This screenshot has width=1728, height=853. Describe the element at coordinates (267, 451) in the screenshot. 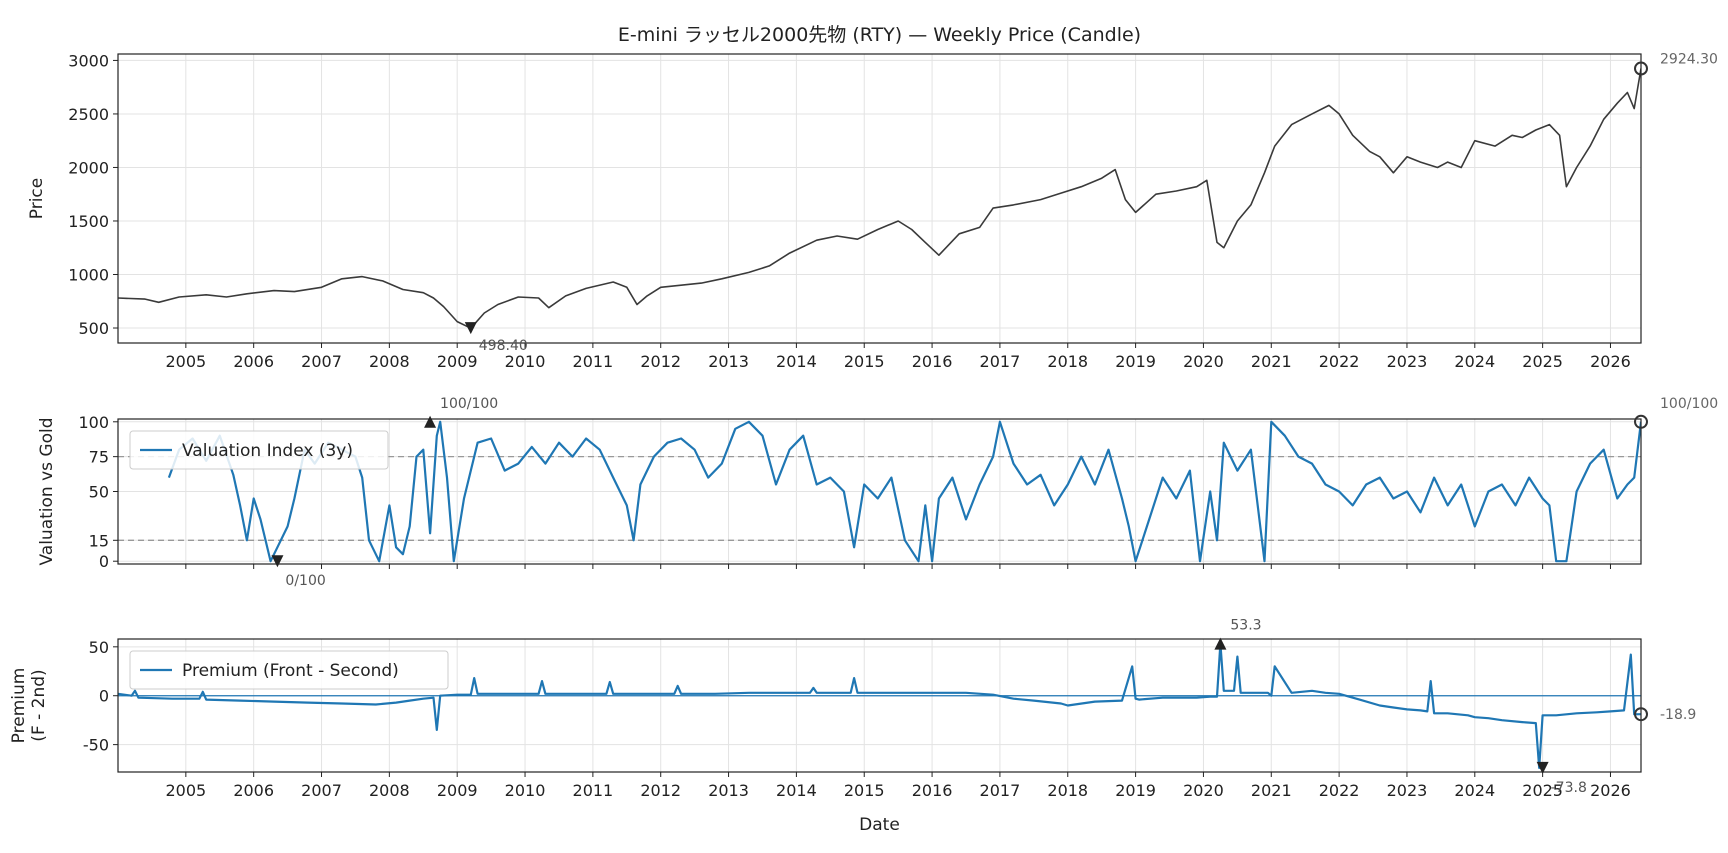

I see `legend-entry: Valuation Index (3y)` at that location.